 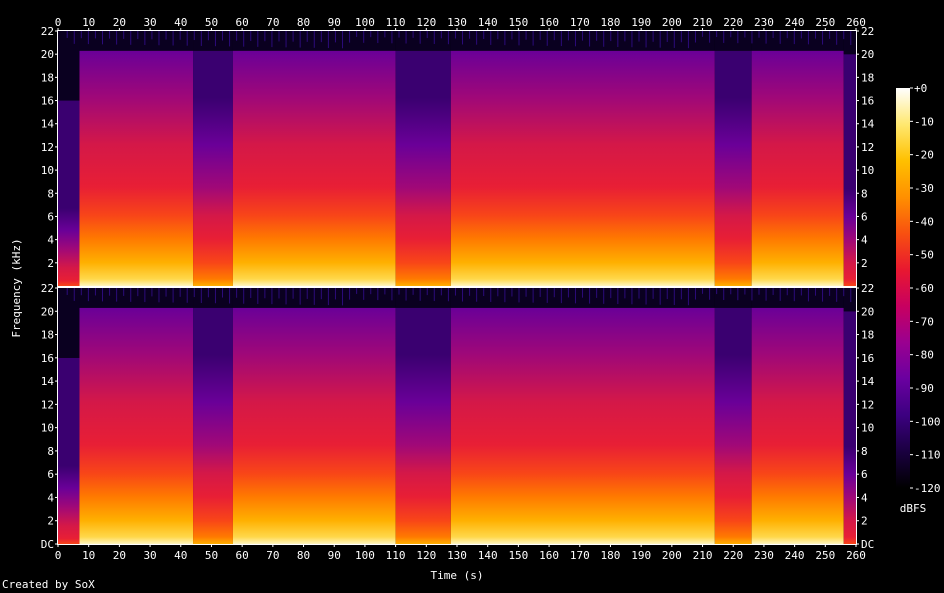 What do you see at coordinates (641, 555) in the screenshot?
I see `x-tick-label-bottom: 190` at bounding box center [641, 555].